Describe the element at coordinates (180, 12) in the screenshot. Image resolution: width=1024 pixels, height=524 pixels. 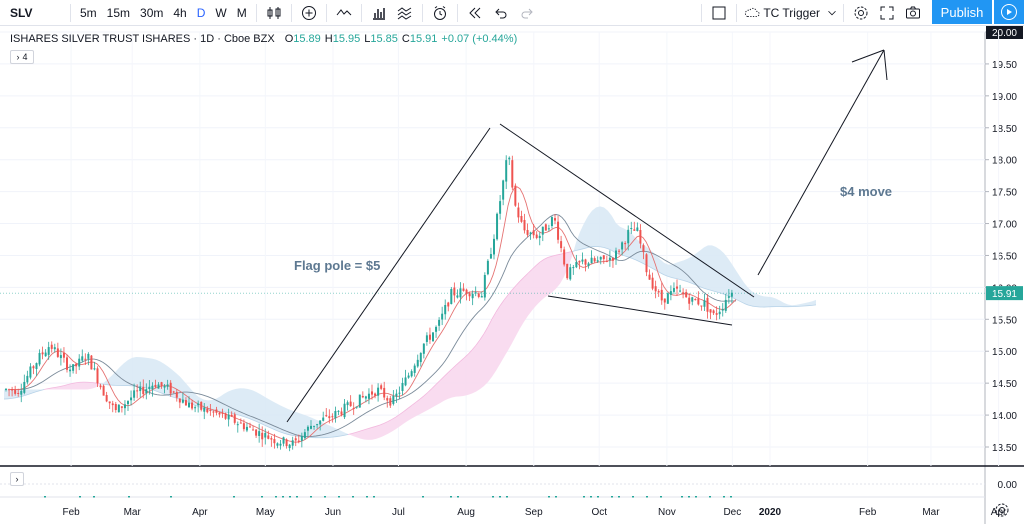
I see `timeframe-4h: 4h` at that location.